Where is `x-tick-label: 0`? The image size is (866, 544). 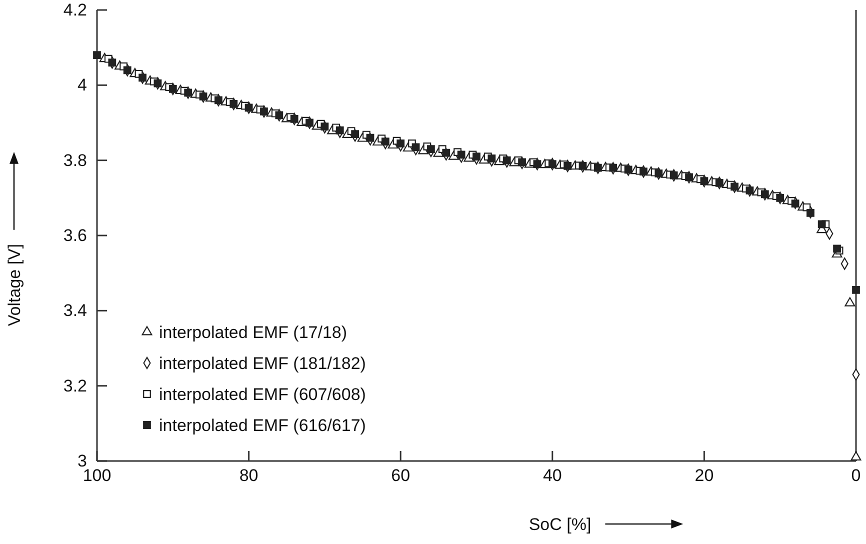
x-tick-label: 0 is located at coordinates (856, 476).